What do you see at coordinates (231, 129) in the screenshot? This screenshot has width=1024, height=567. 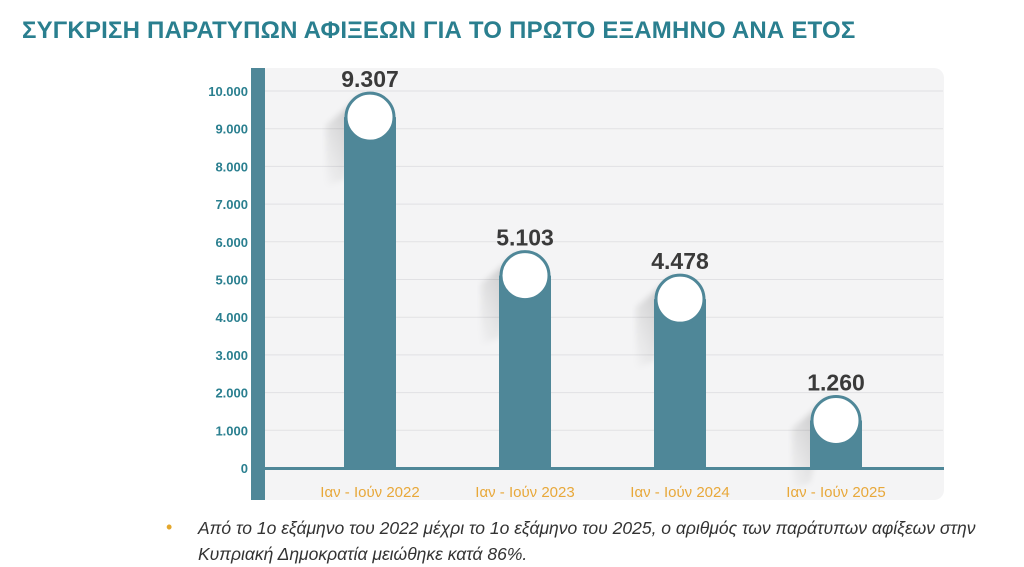 I see `y-tick-label: 9.000` at bounding box center [231, 129].